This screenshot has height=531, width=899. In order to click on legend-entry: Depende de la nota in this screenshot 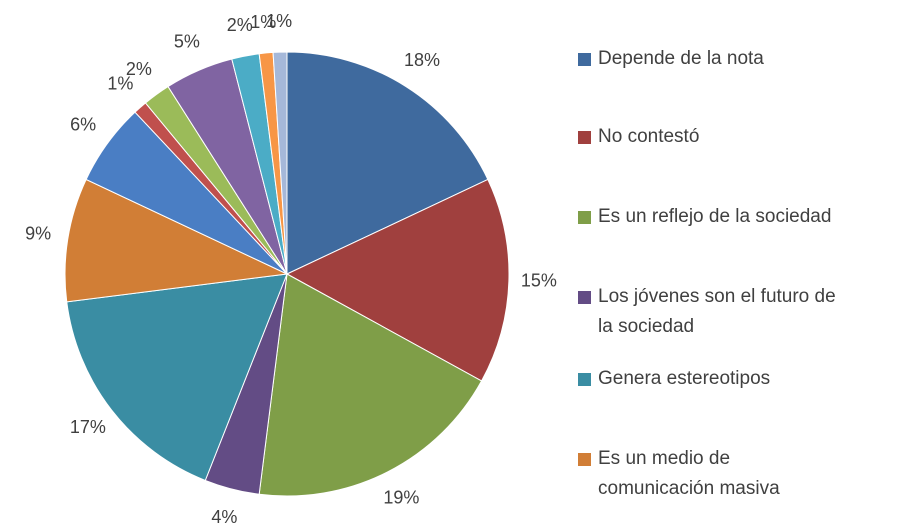, I will do `click(728, 59)`.